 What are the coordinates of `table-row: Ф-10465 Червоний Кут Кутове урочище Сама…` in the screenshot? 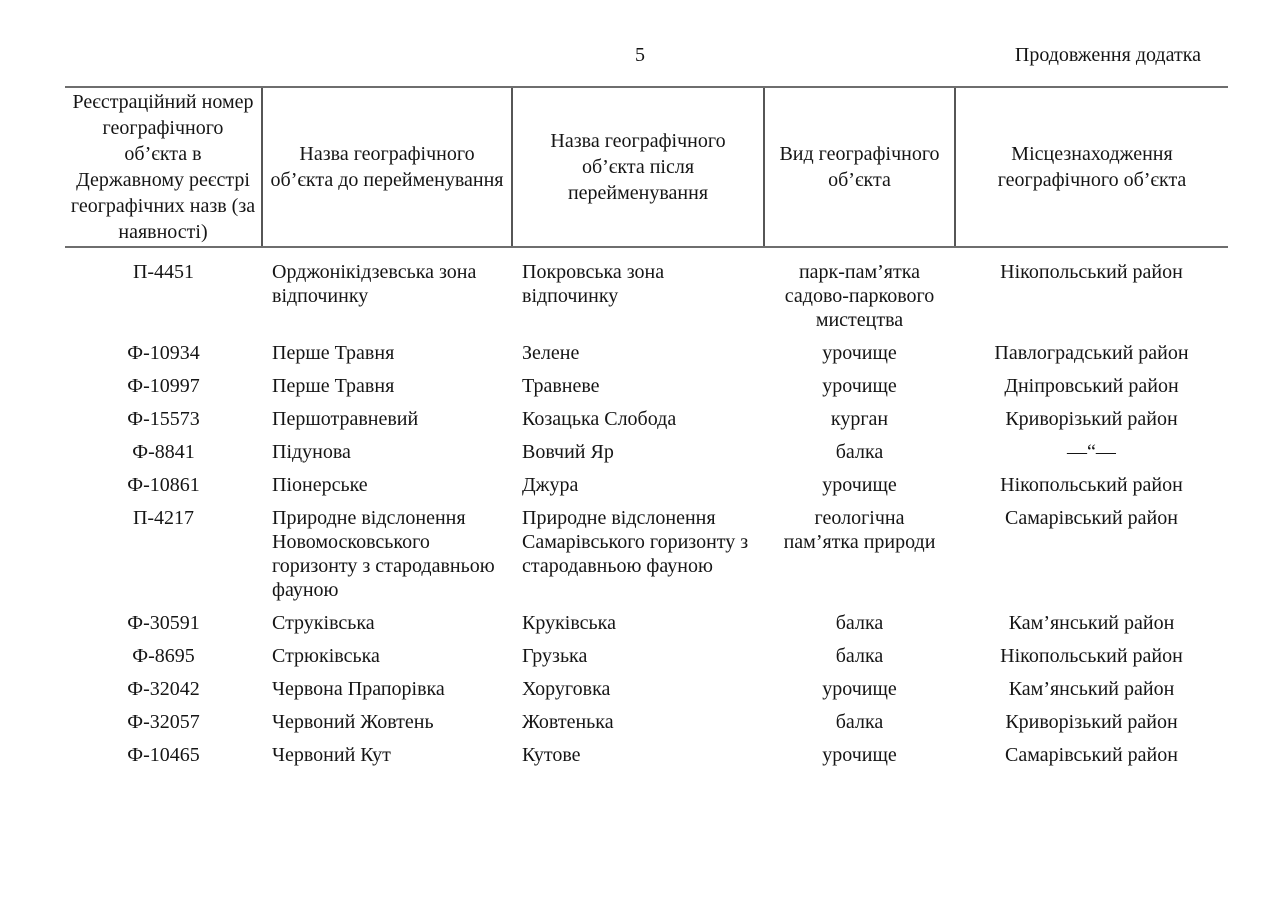 It's located at (646, 754).